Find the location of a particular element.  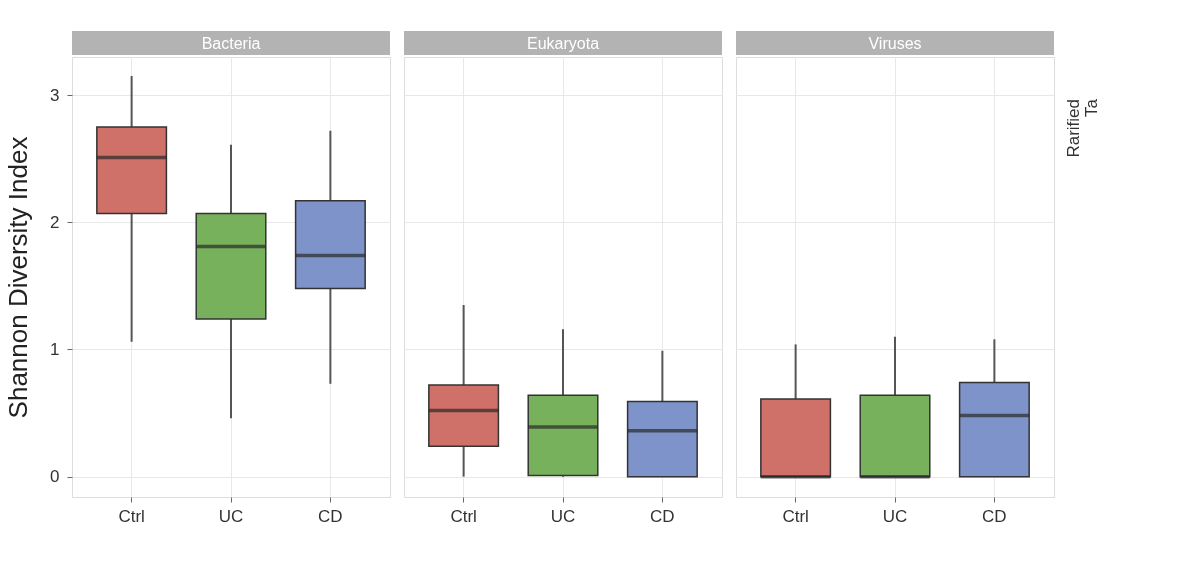

text: Rarified is located at coordinates (1073, 128).